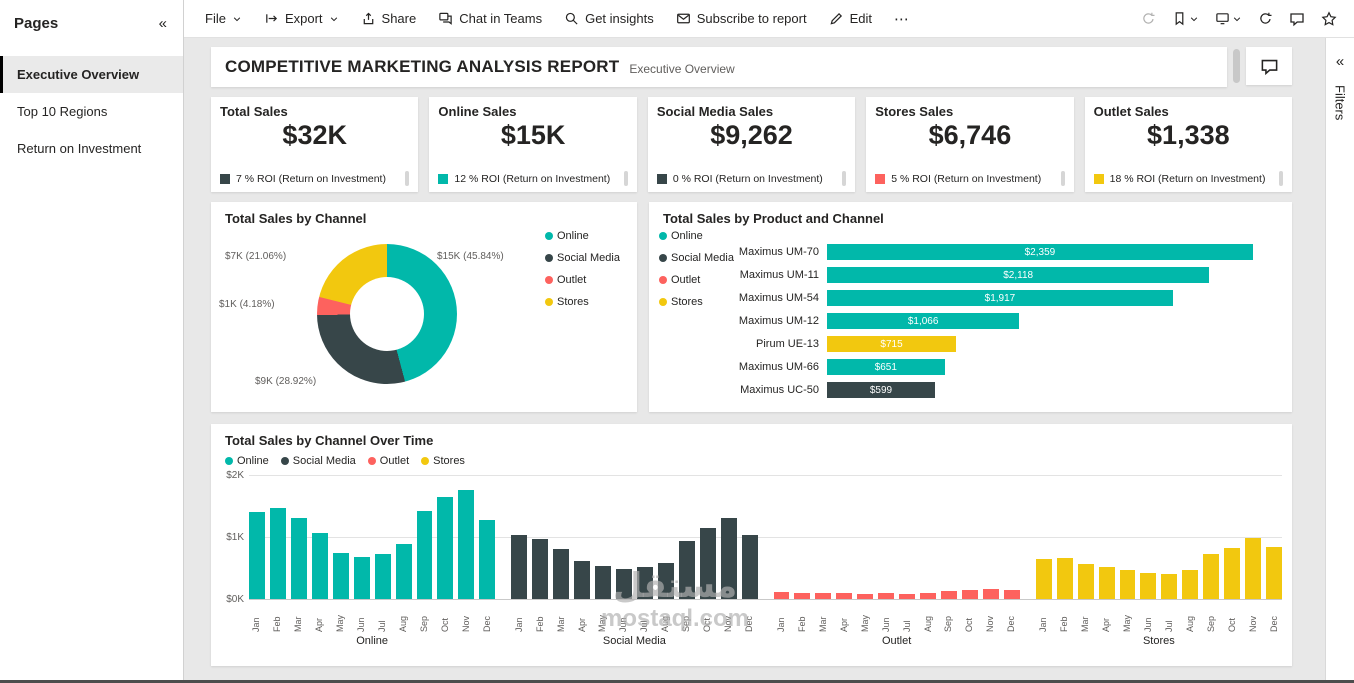  What do you see at coordinates (1228, 18) in the screenshot?
I see `view-button` at bounding box center [1228, 18].